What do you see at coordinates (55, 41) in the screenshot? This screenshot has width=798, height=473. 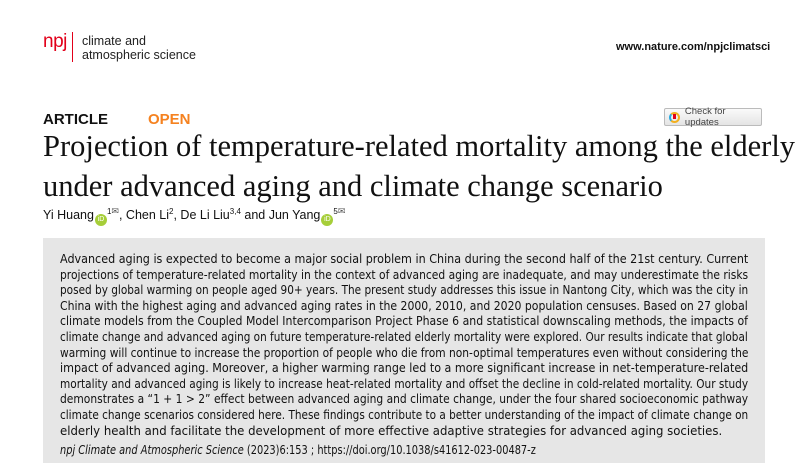 I see `npj-logo: npj` at bounding box center [55, 41].